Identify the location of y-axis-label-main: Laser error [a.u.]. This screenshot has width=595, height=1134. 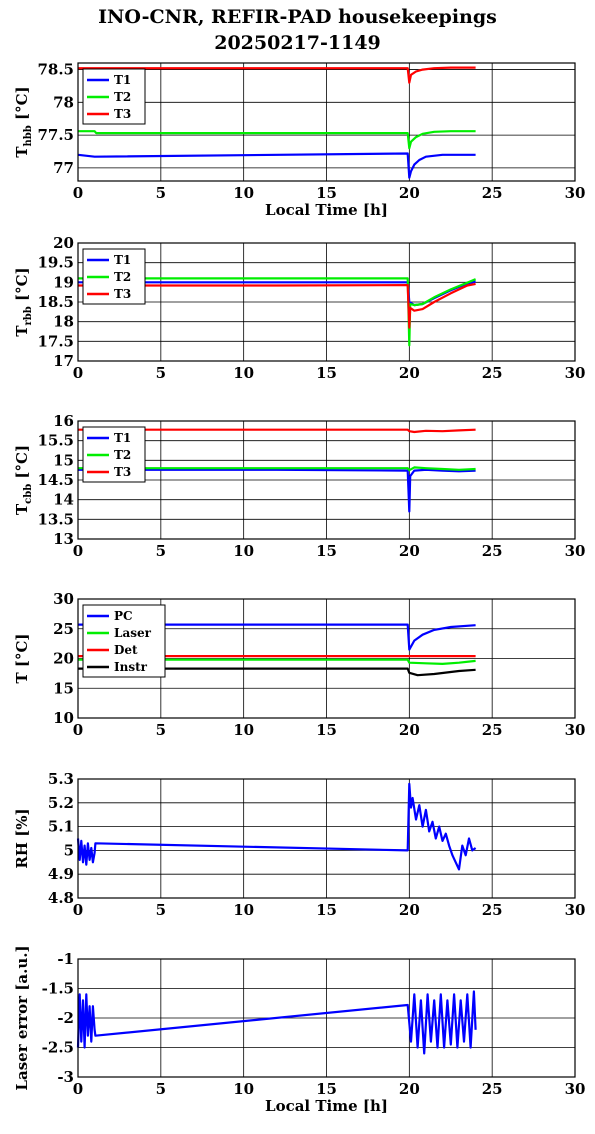
(22, 1017).